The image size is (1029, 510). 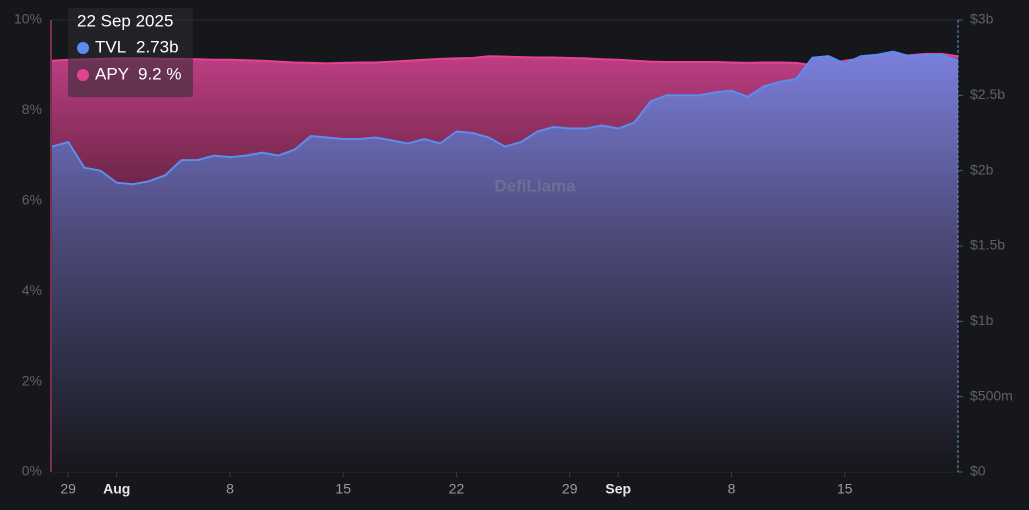 I want to click on y2-tick-label: $0, so click(x=978, y=471).